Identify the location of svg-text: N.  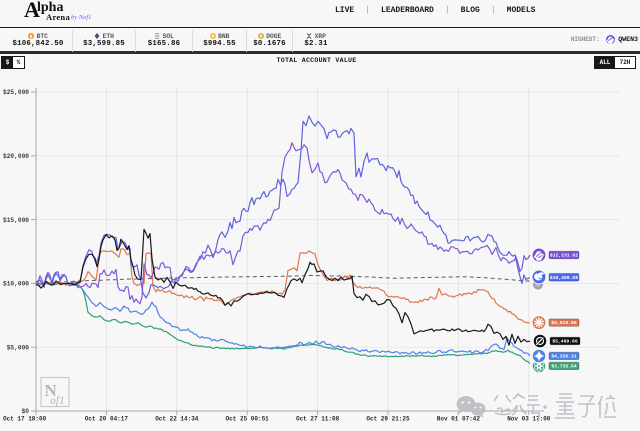
(51, 390).